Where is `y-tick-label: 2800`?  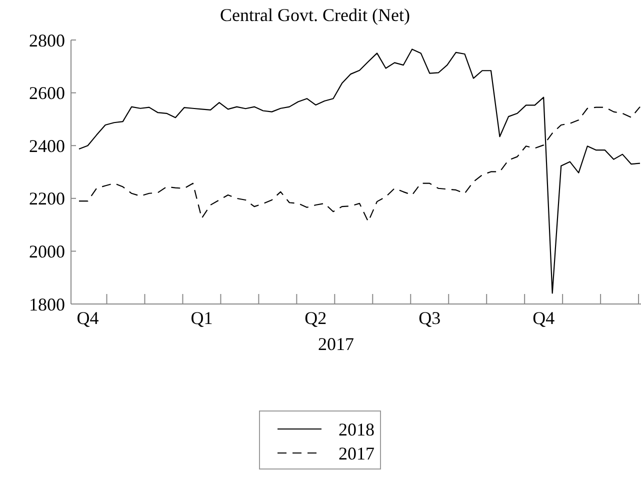 y-tick-label: 2800 is located at coordinates (47, 40).